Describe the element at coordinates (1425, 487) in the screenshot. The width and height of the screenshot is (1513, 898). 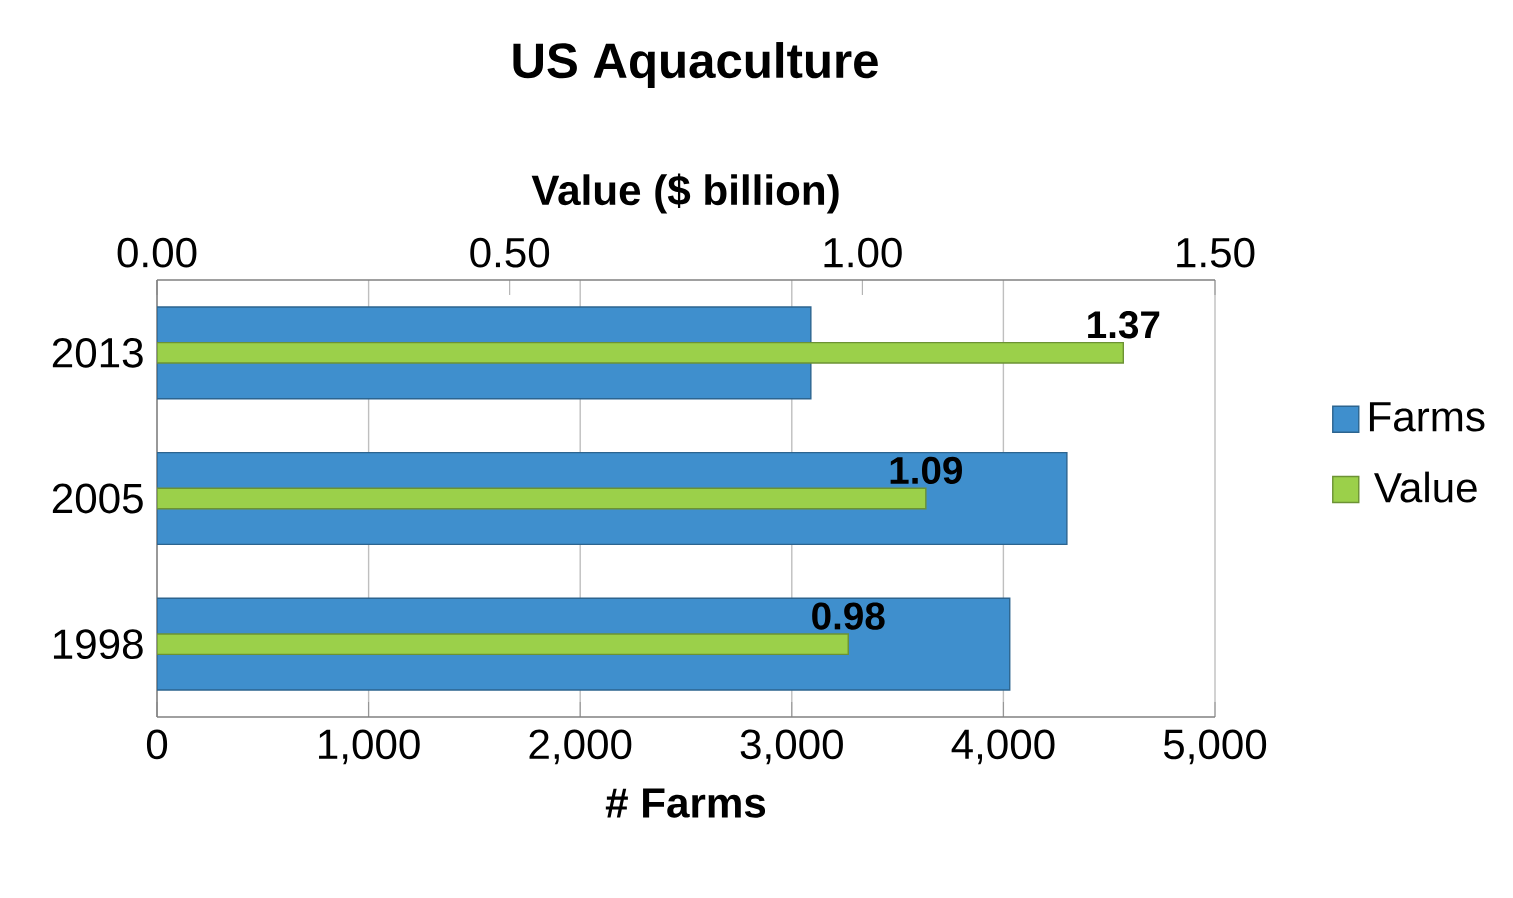
I see `legend-label: Value` at that location.